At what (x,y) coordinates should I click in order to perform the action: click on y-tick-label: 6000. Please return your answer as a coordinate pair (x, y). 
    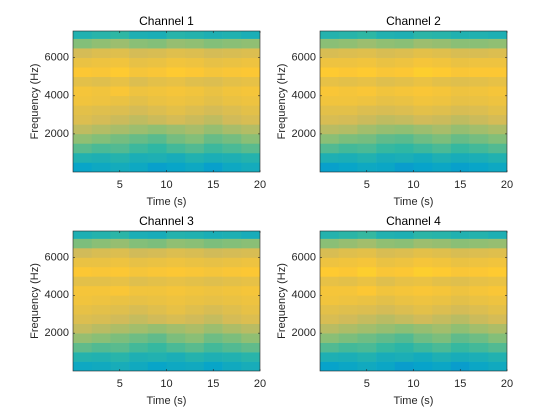
    Looking at the image, I should click on (304, 257).